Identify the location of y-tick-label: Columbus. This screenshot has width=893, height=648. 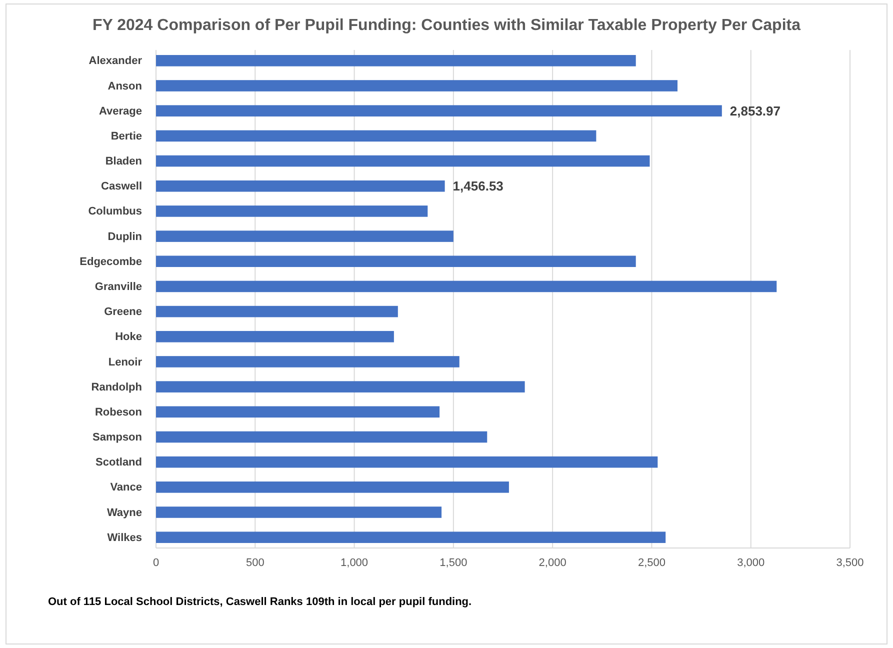
(115, 212).